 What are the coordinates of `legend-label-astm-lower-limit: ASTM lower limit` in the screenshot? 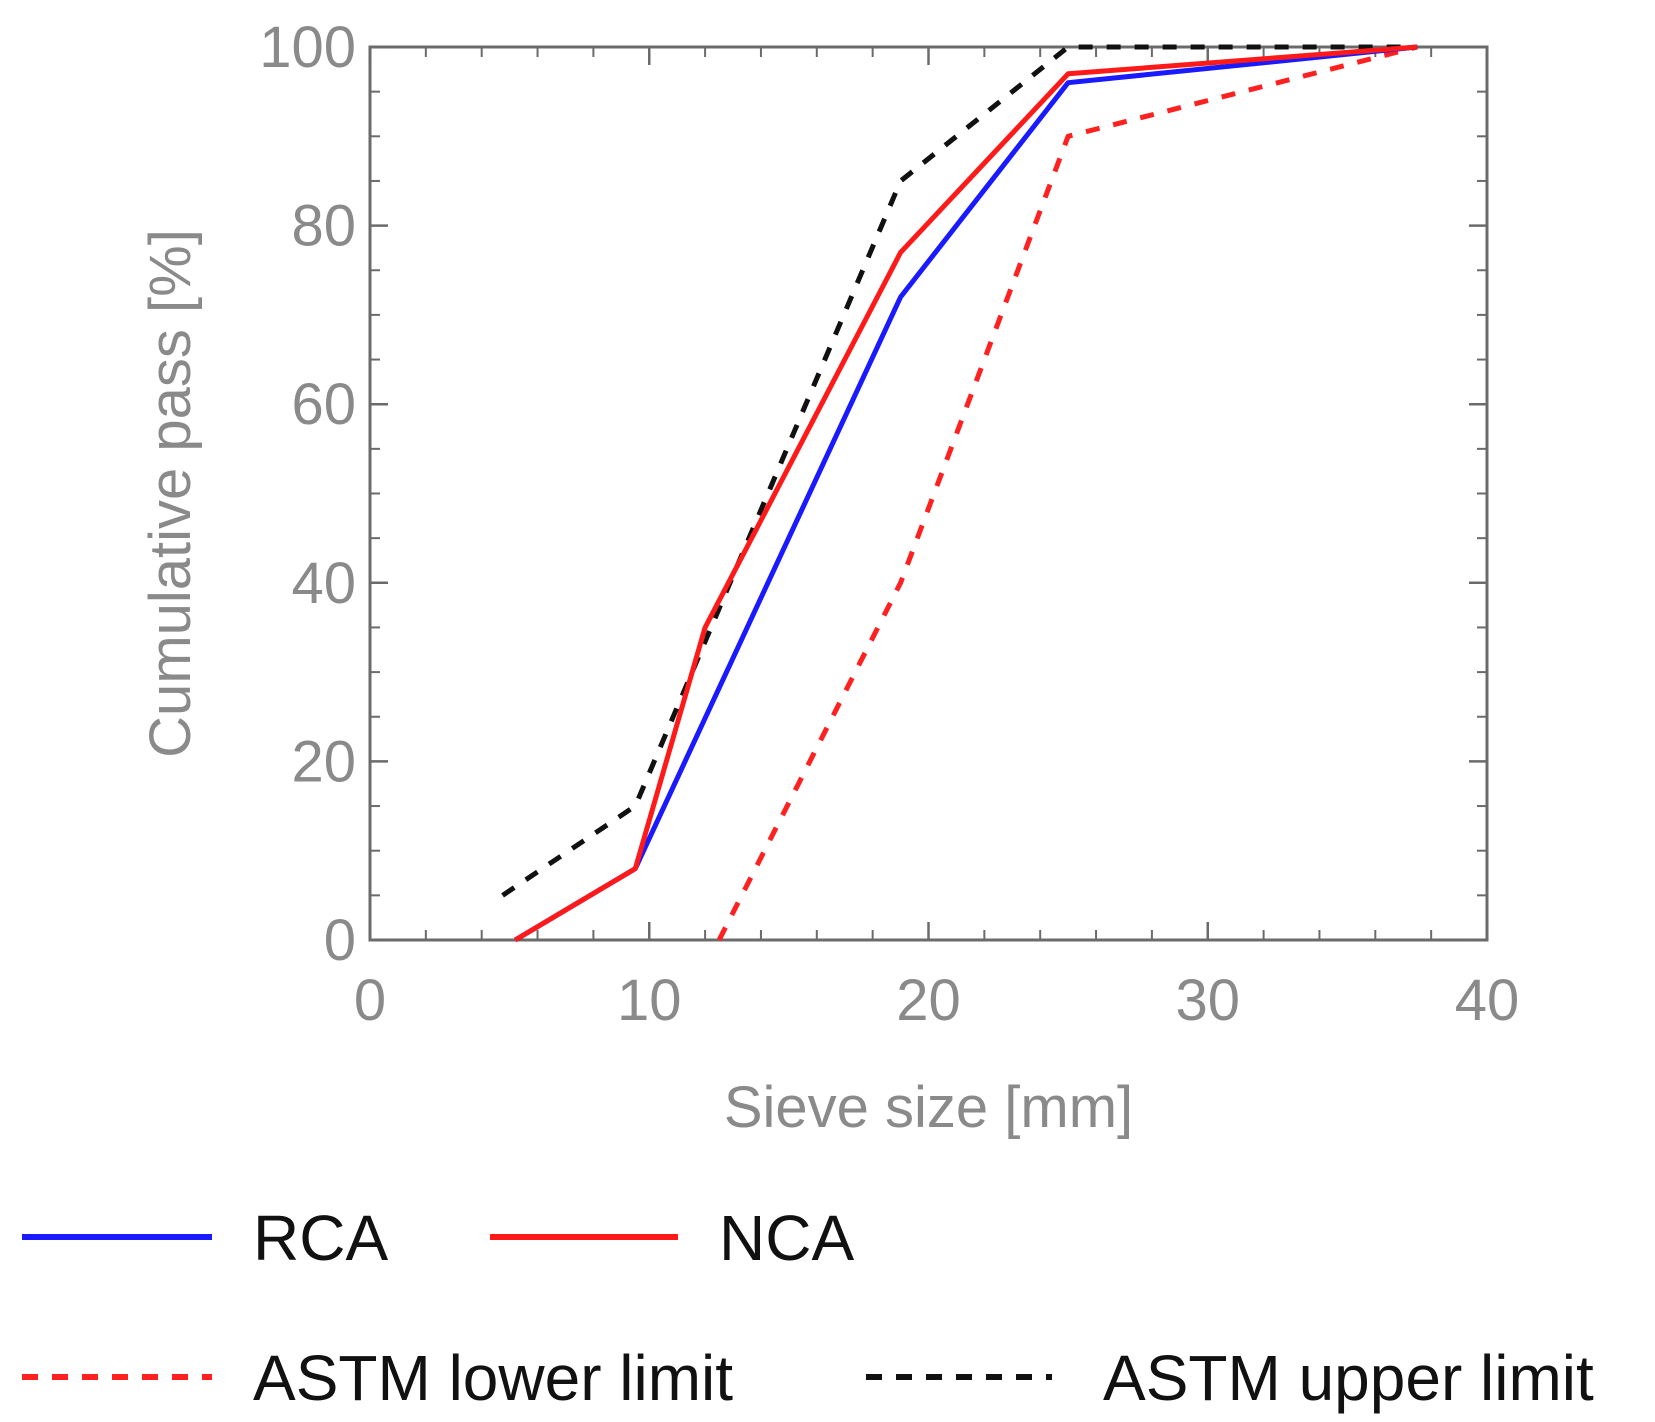 It's located at (493, 1378).